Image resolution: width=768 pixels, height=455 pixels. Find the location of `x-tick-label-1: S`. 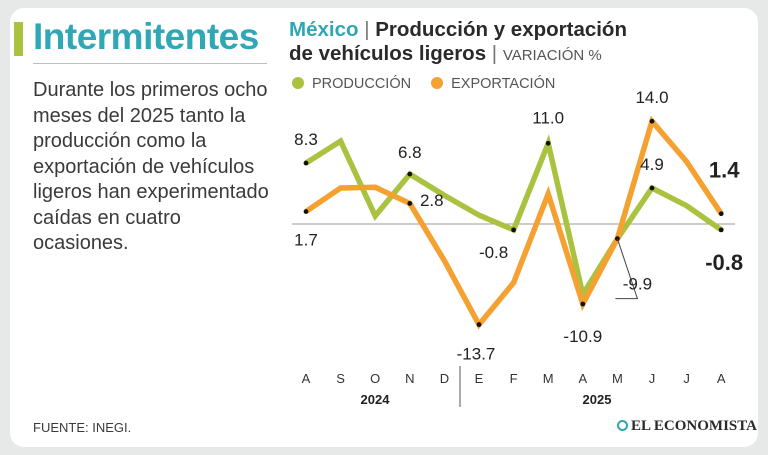

x-tick-label-1: S is located at coordinates (340, 378).